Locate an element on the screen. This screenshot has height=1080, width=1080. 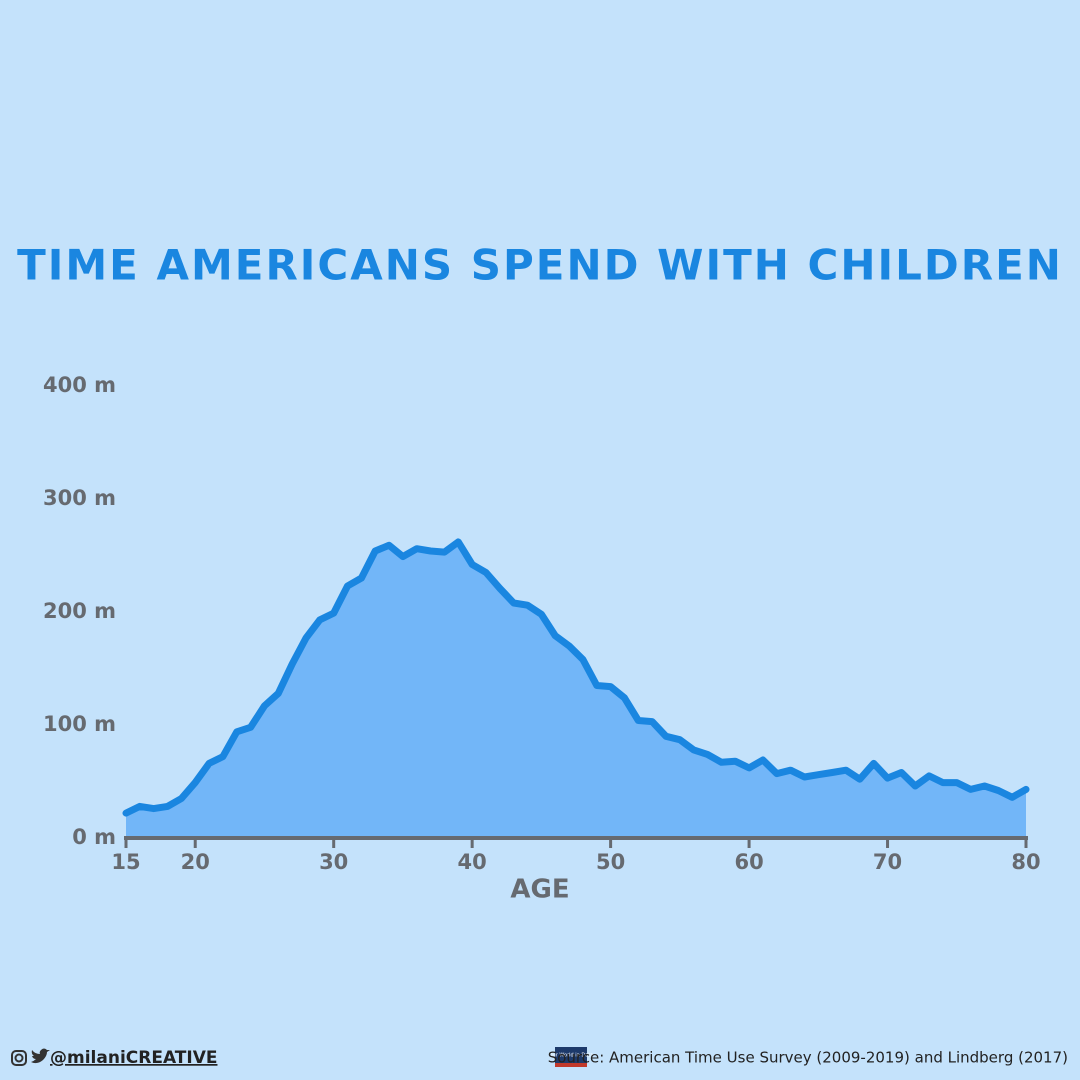
x-tick-label: 20 is located at coordinates (195, 862).